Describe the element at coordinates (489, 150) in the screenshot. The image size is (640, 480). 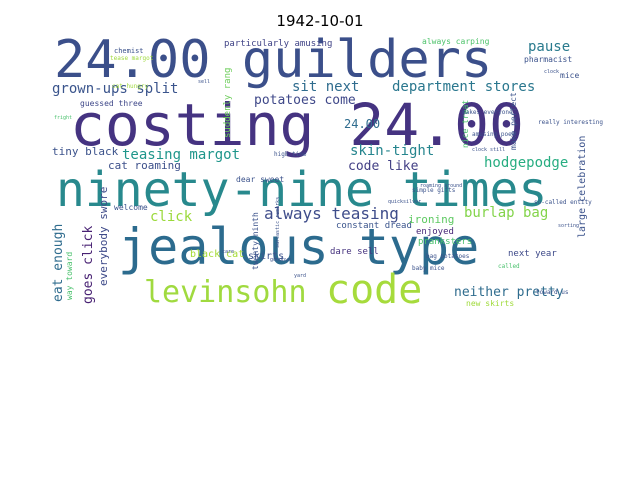
I see `cloud-word: clock still` at that location.